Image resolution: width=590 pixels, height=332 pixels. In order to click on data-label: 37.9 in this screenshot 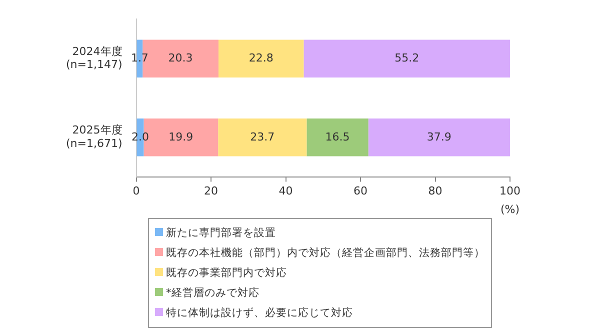, I will do `click(439, 137)`.